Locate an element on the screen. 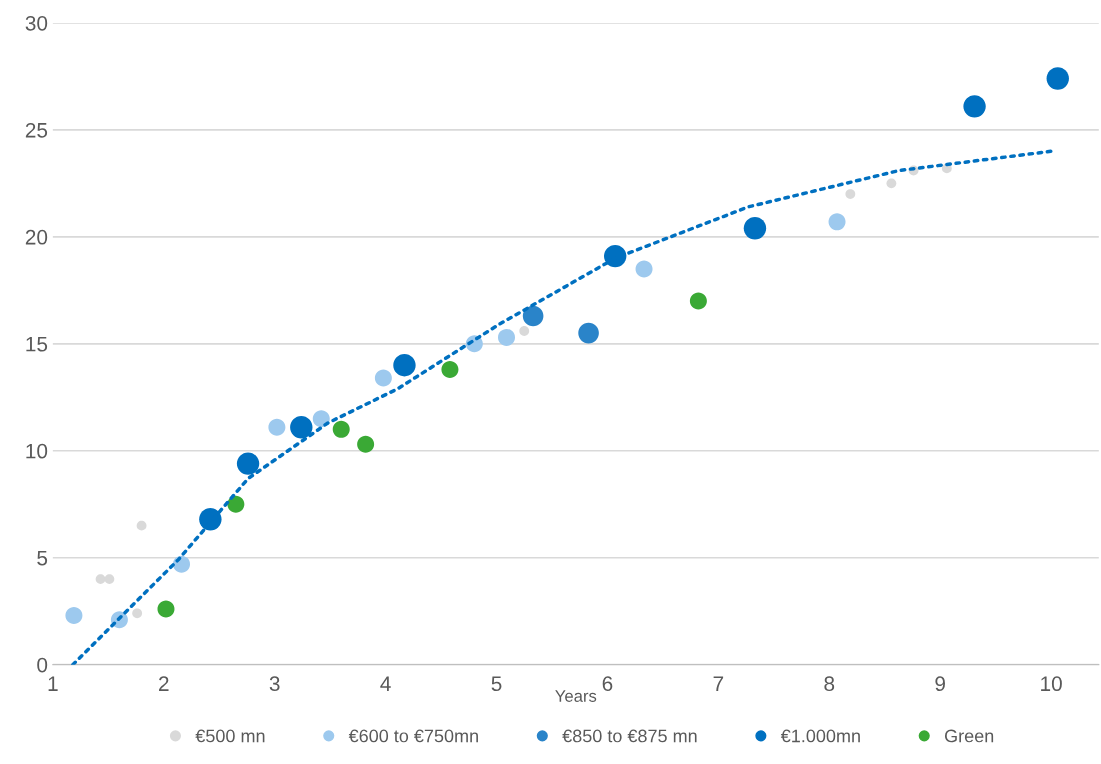 This screenshot has height=764, width=1101. y-tick-label: 25 is located at coordinates (36, 130).